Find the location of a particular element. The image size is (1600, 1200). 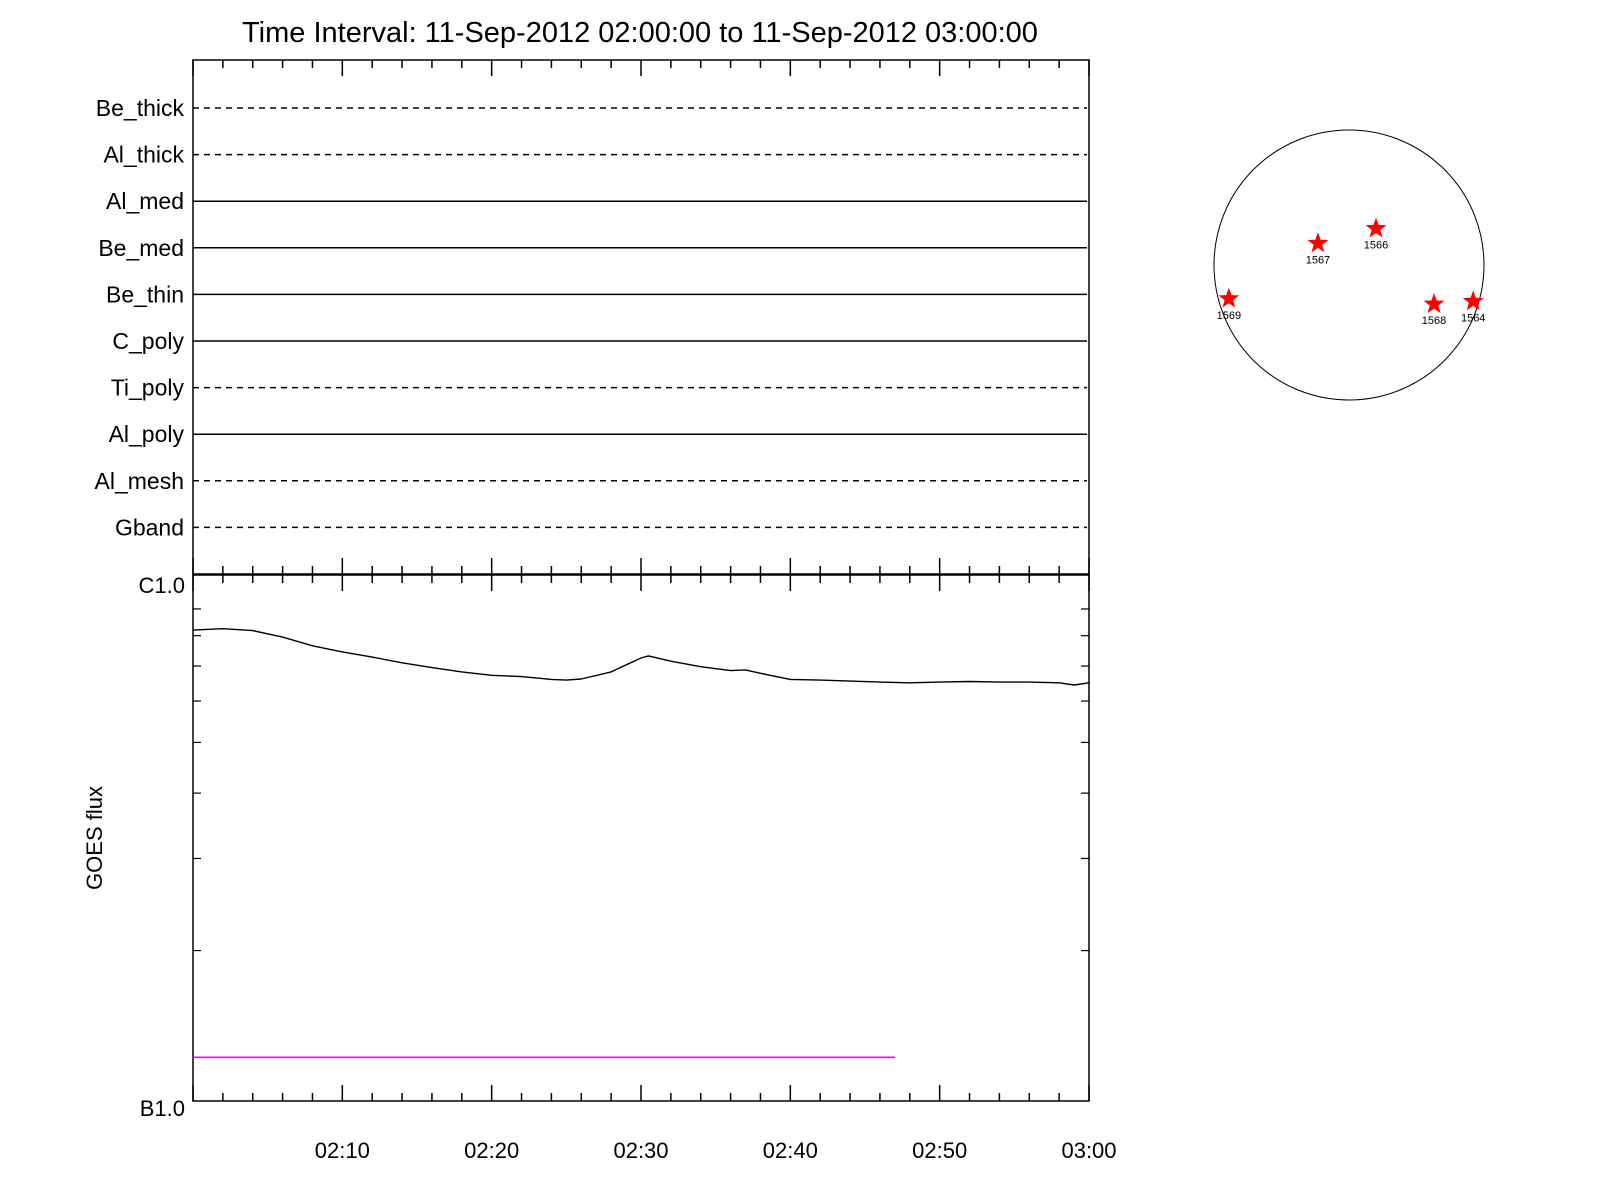

y-tick-label: B1.0 is located at coordinates (162, 1108).